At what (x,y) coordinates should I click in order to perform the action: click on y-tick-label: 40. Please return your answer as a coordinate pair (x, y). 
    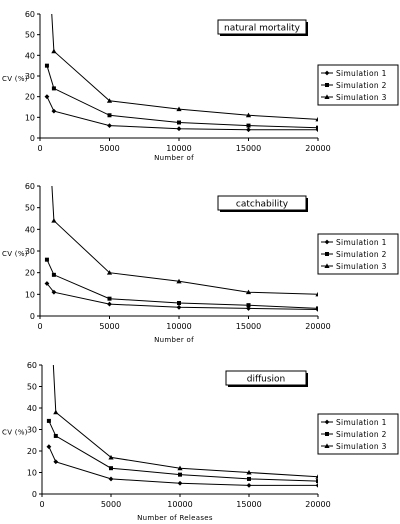
    Looking at the image, I should click on (30, 55).